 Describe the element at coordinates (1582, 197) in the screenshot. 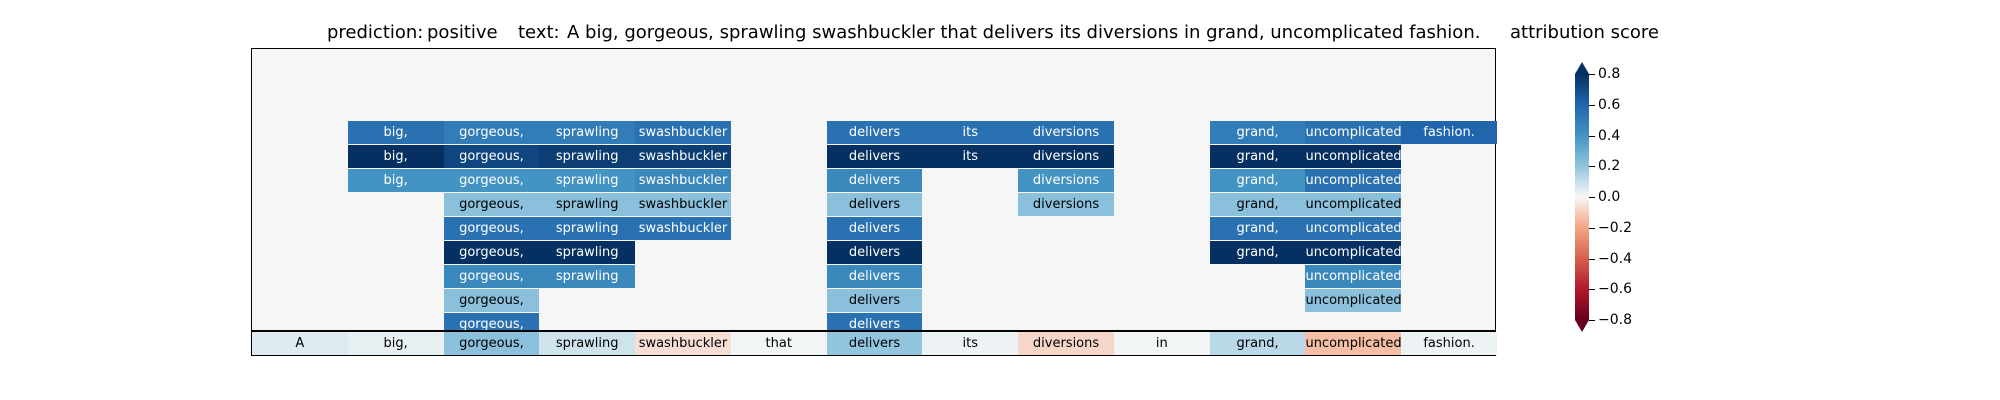

I see `colorbar` at that location.